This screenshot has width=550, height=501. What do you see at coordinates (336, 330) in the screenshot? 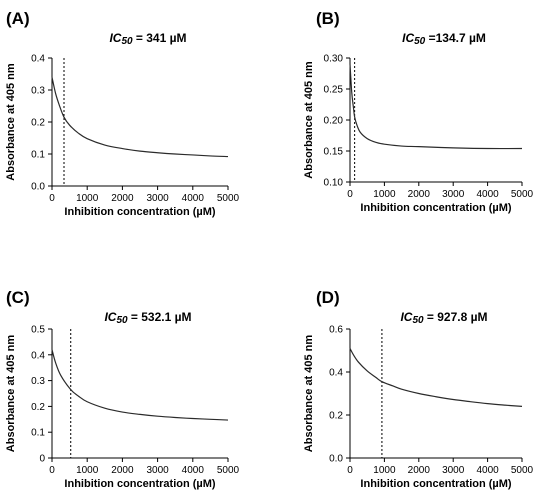
I see `y-tick-label: 0.6` at bounding box center [336, 330].